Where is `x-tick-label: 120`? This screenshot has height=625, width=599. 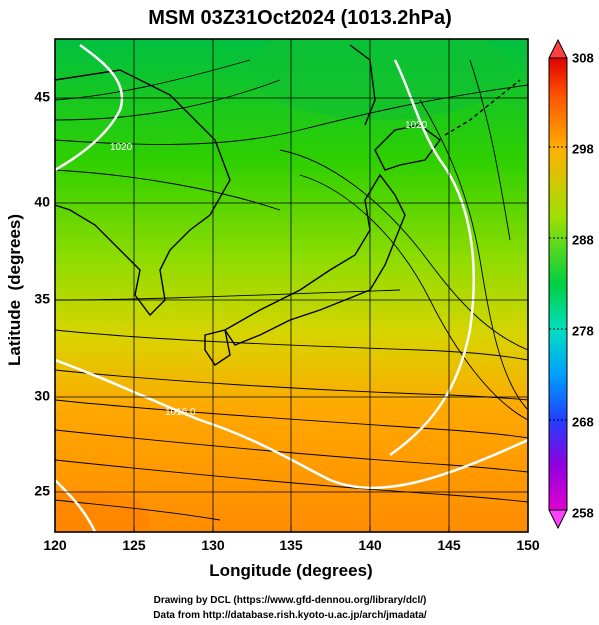
x-tick-label: 120 is located at coordinates (55, 545).